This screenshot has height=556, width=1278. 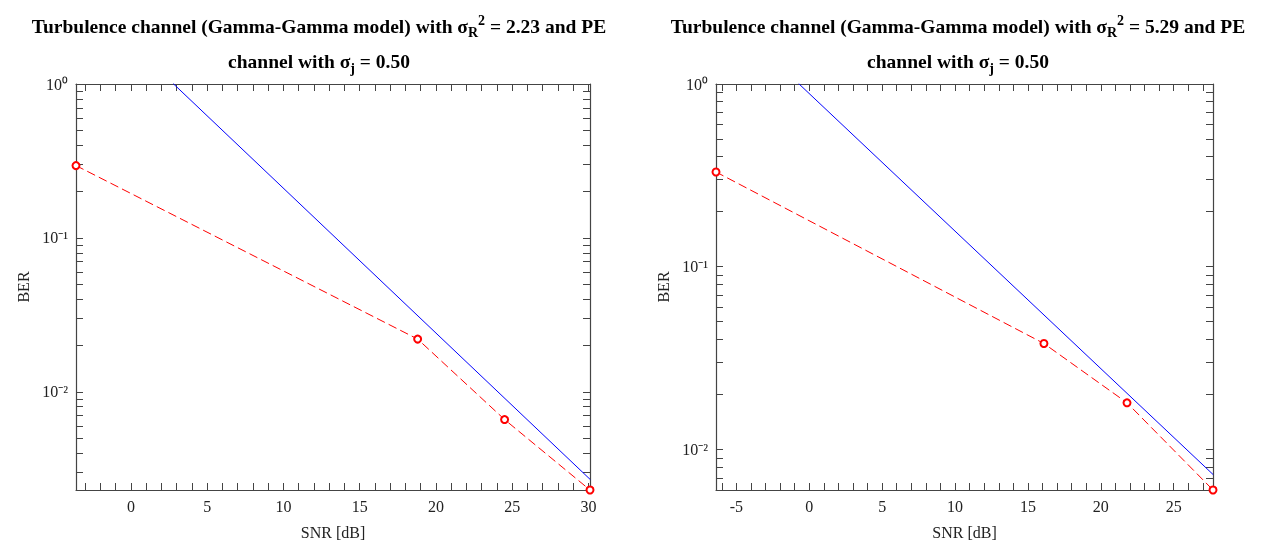 What do you see at coordinates (736, 506) in the screenshot?
I see `x-tick-label: -5` at bounding box center [736, 506].